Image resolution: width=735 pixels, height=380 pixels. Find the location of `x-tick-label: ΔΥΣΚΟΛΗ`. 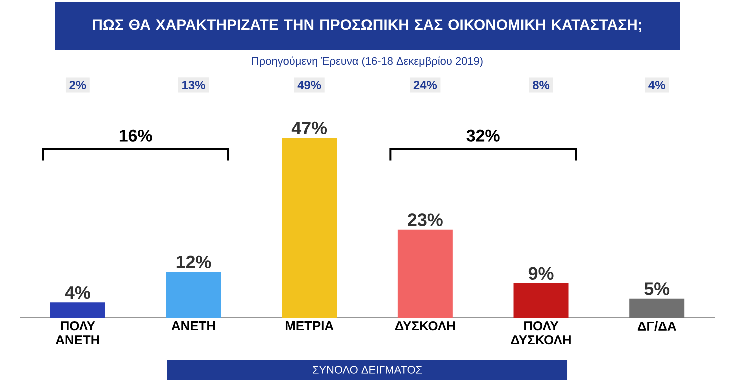

x-tick-label: ΔΥΣΚΟΛΗ is located at coordinates (425, 326).